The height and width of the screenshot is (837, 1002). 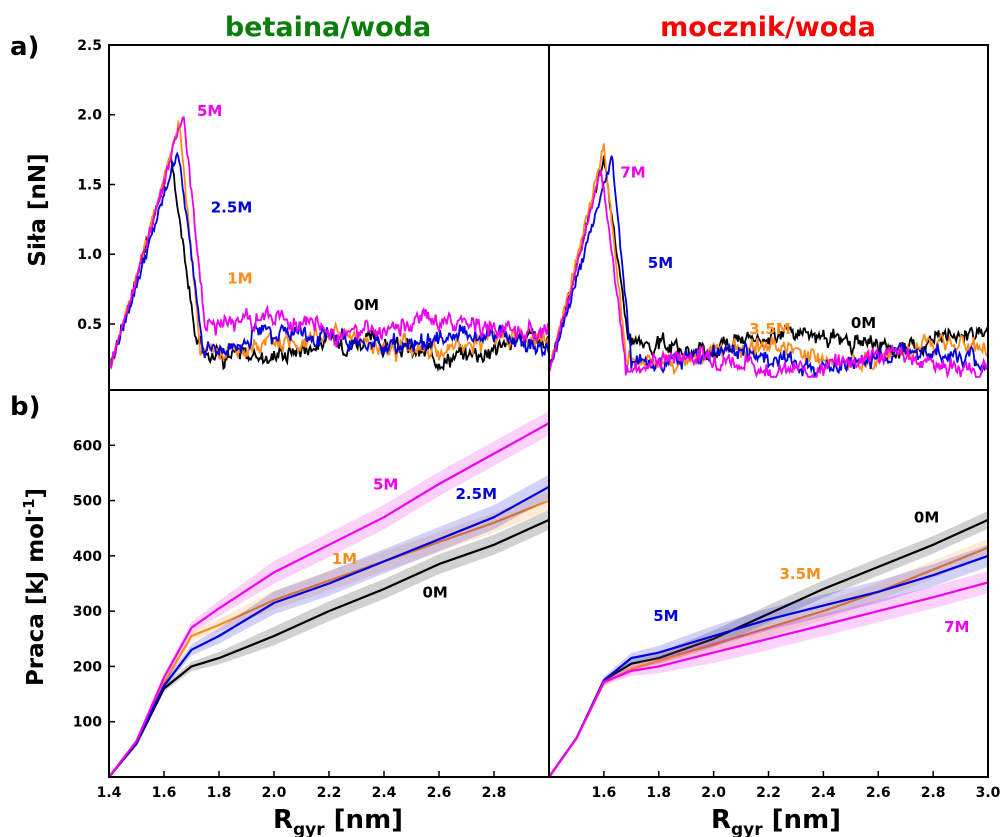 I want to click on annotation-force-betaine-0M: 0M, so click(x=366, y=305).